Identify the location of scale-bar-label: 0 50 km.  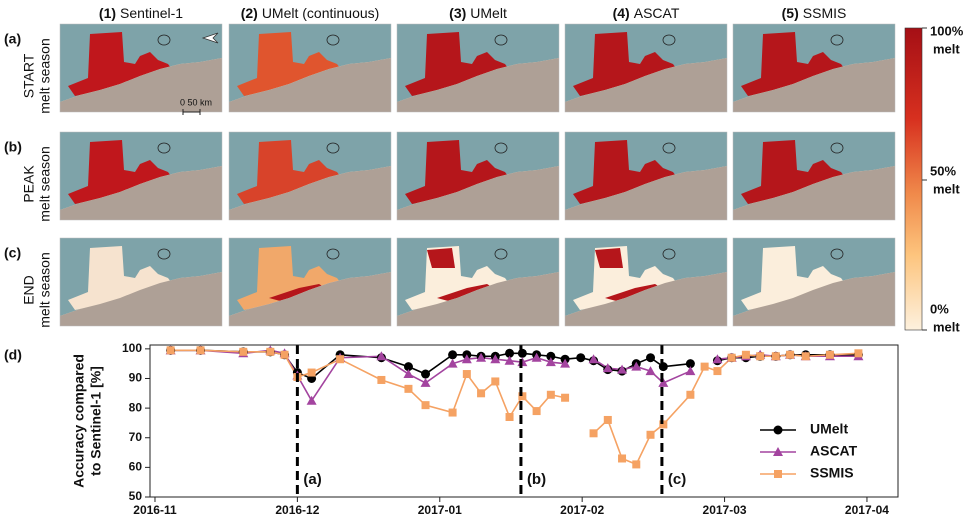
(196, 102).